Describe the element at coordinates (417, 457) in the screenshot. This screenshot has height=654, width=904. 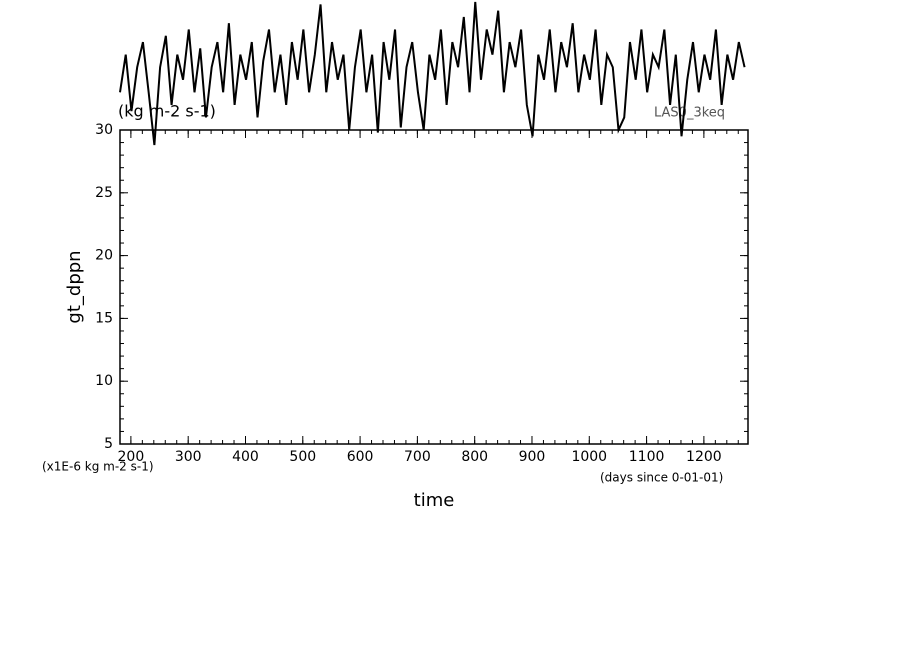
I see `x-tick-label: 700` at that location.